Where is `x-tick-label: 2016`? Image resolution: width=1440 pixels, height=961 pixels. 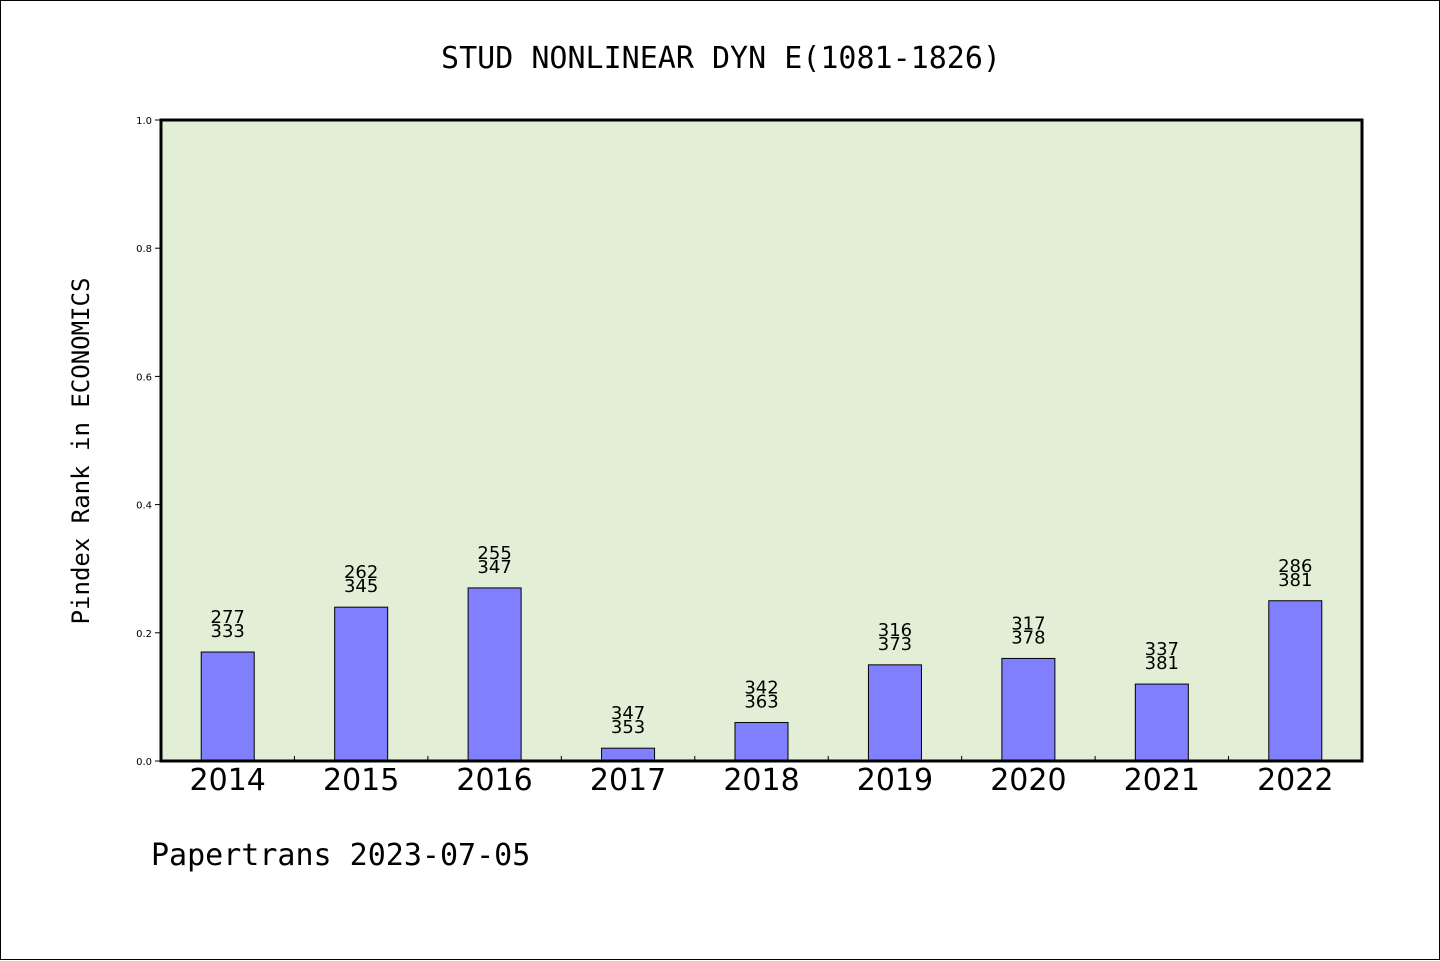
x-tick-label: 2016 is located at coordinates (494, 780).